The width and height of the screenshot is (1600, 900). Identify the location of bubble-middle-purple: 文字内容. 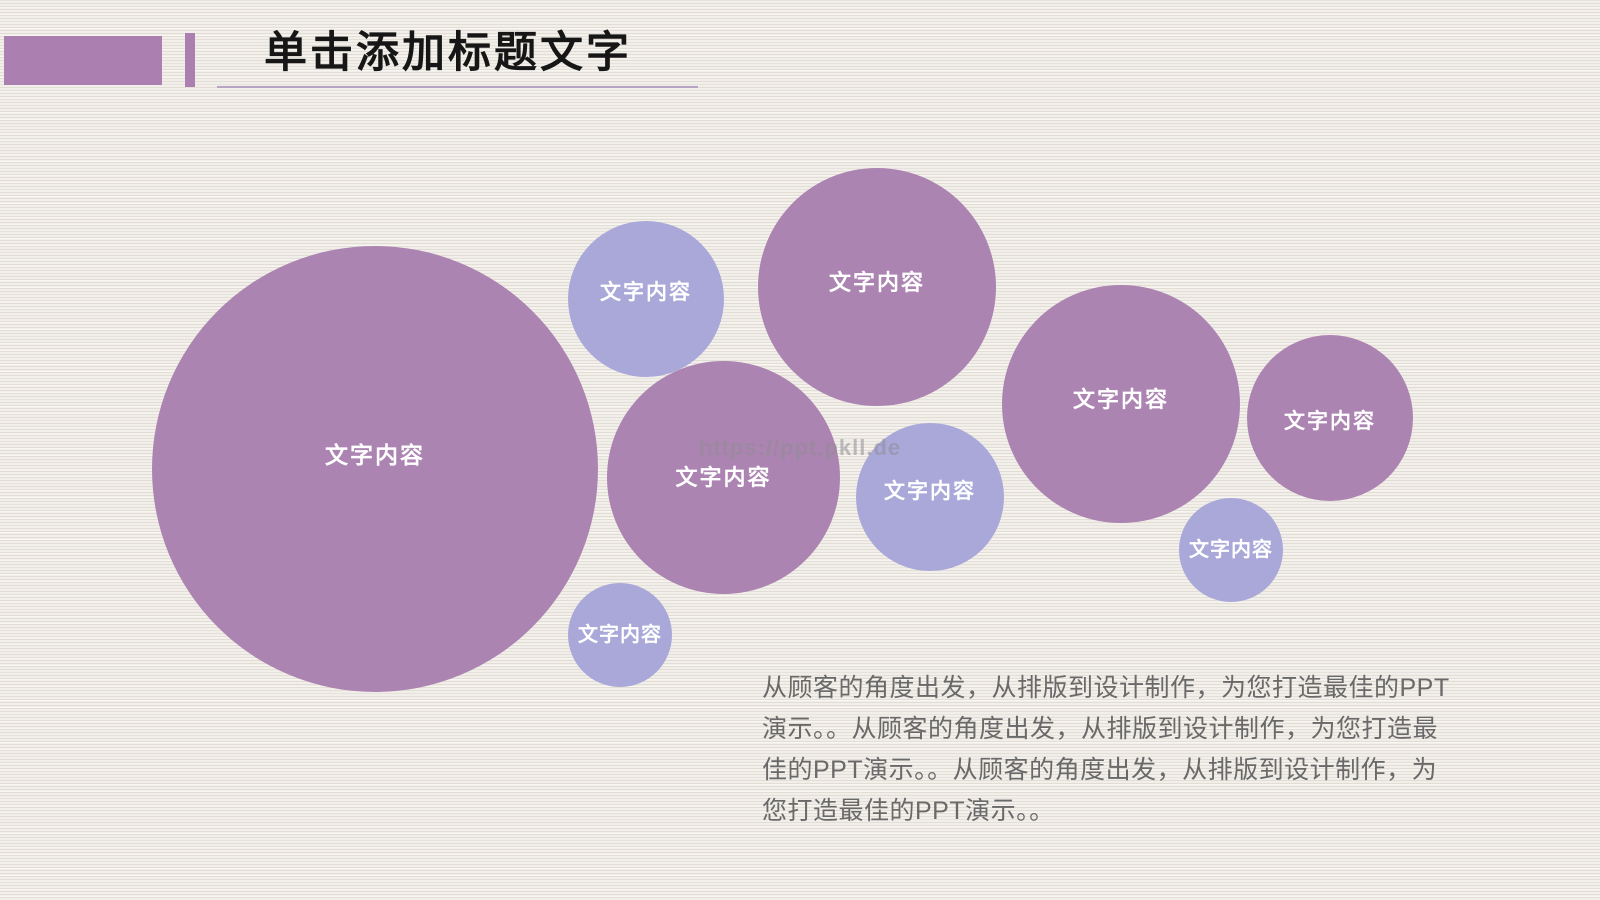
(723, 477).